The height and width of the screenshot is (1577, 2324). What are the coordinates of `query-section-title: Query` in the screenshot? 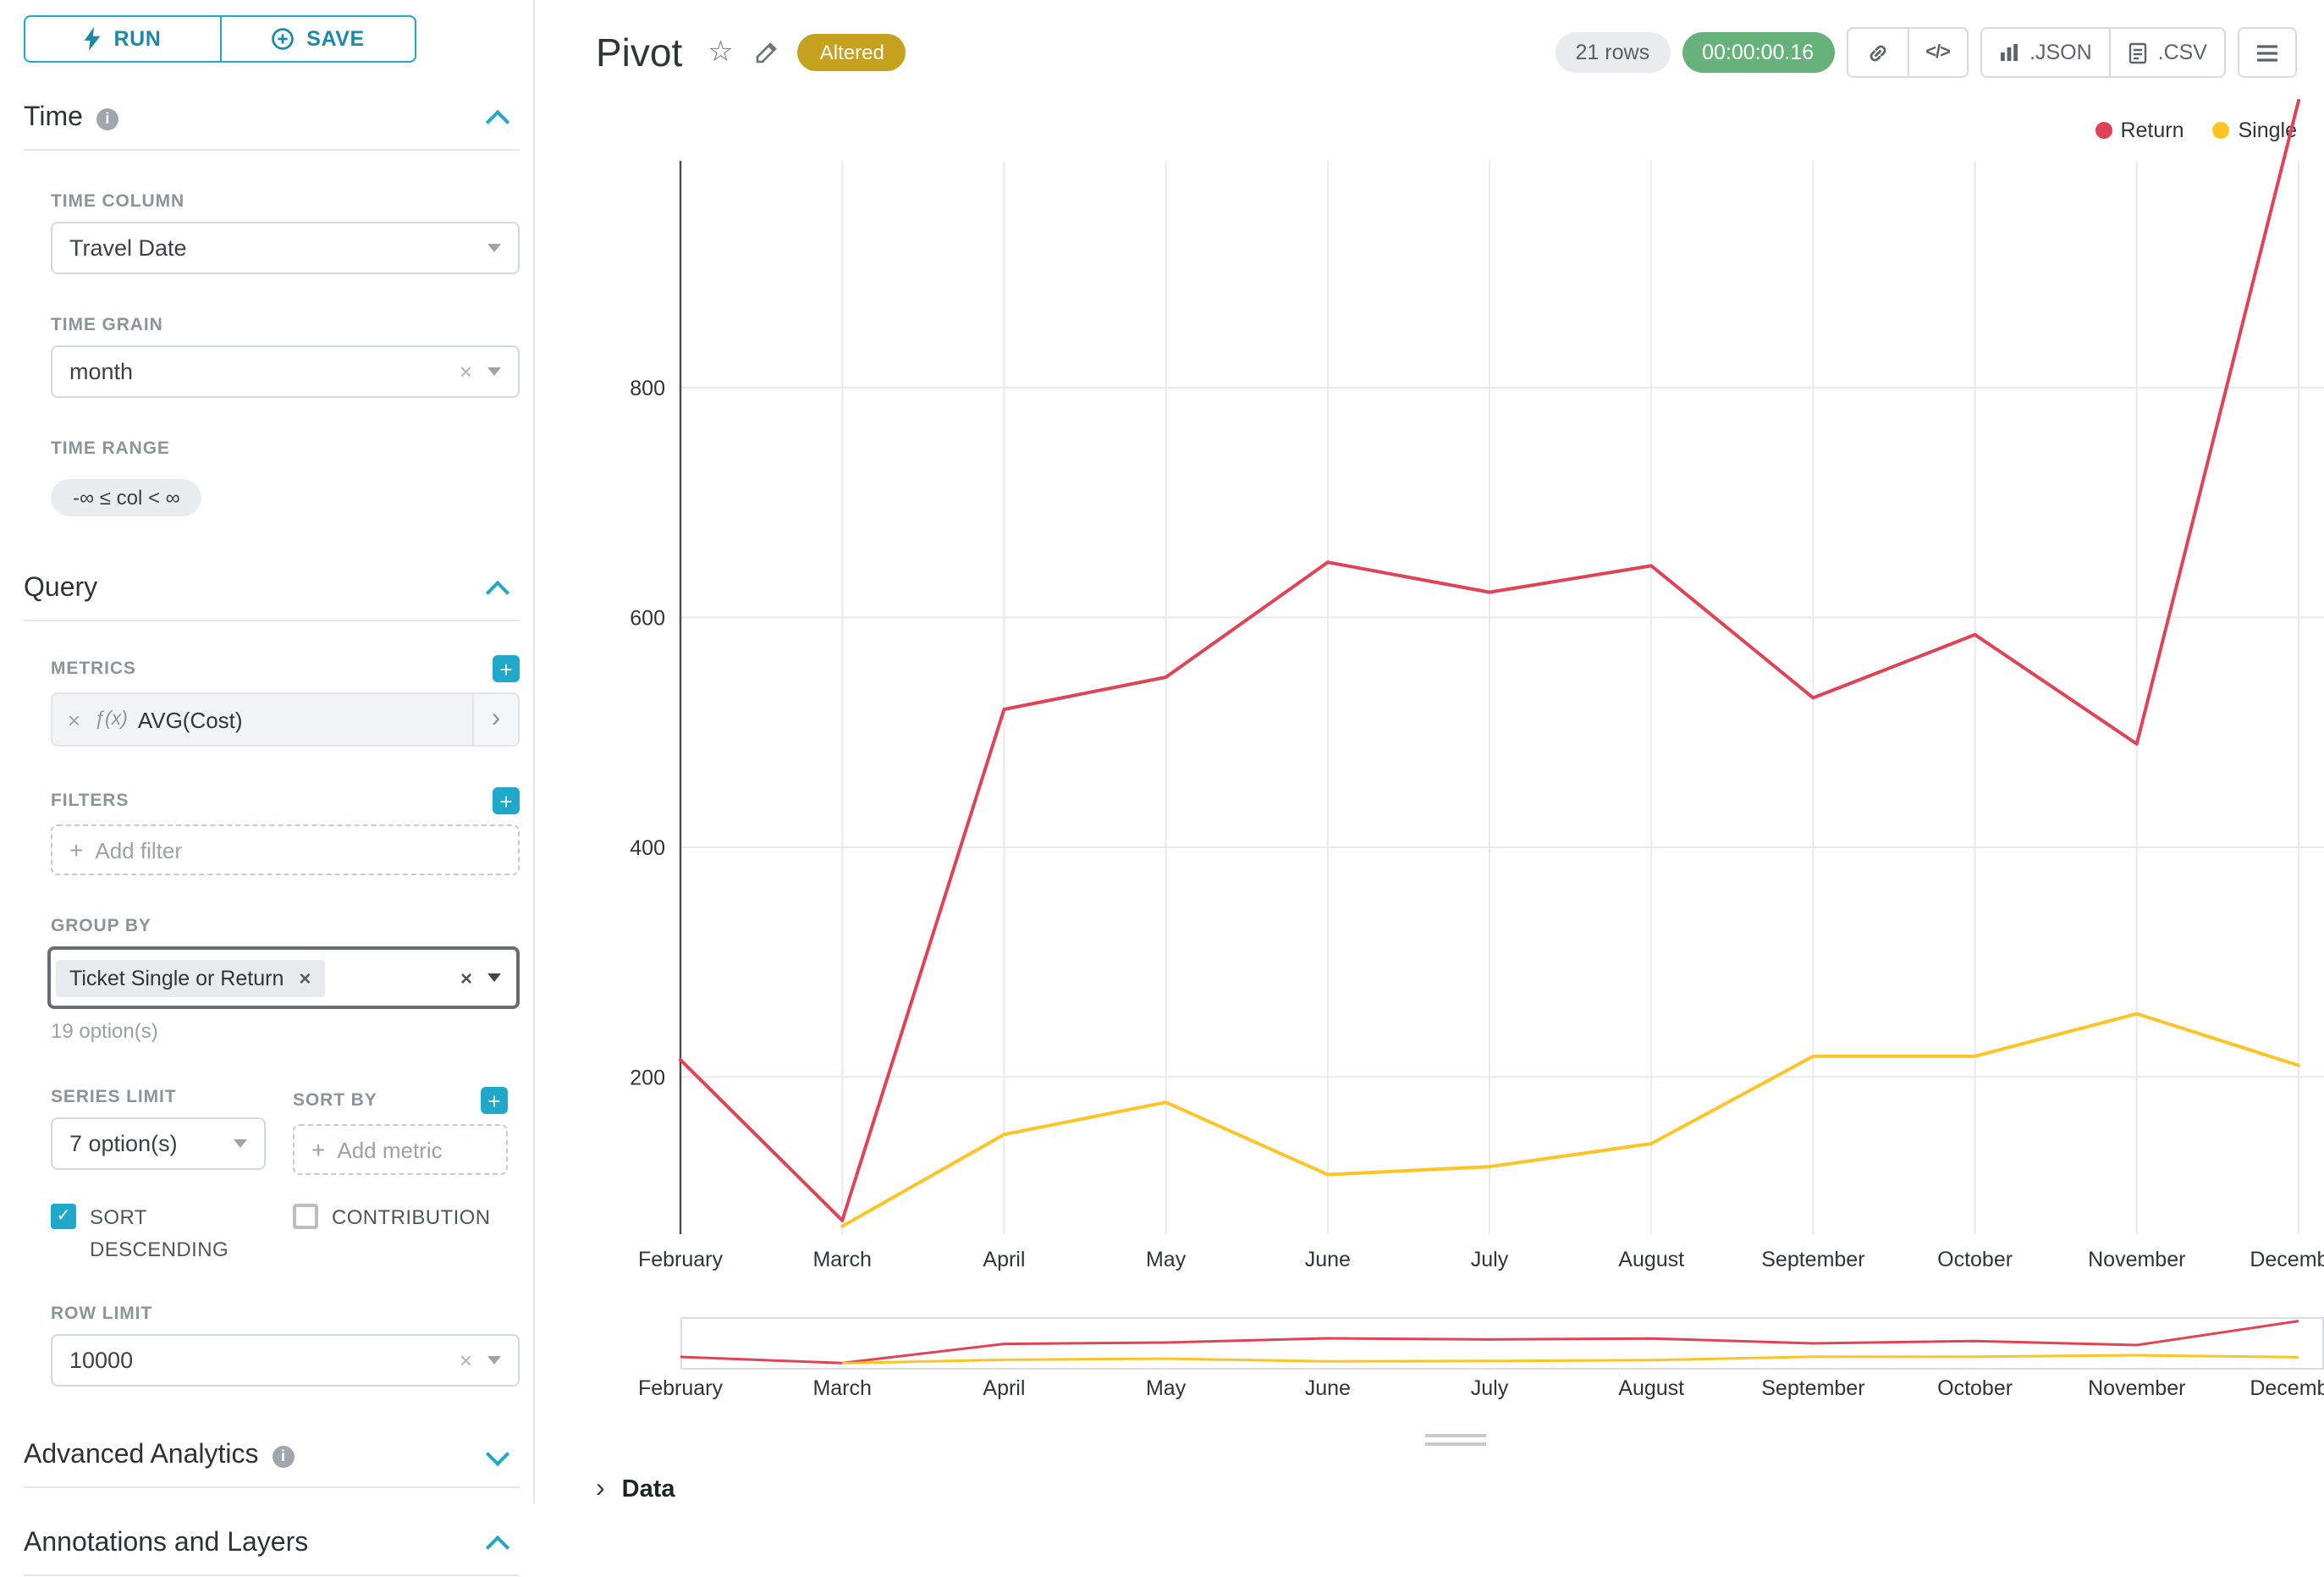 It's located at (61, 588).